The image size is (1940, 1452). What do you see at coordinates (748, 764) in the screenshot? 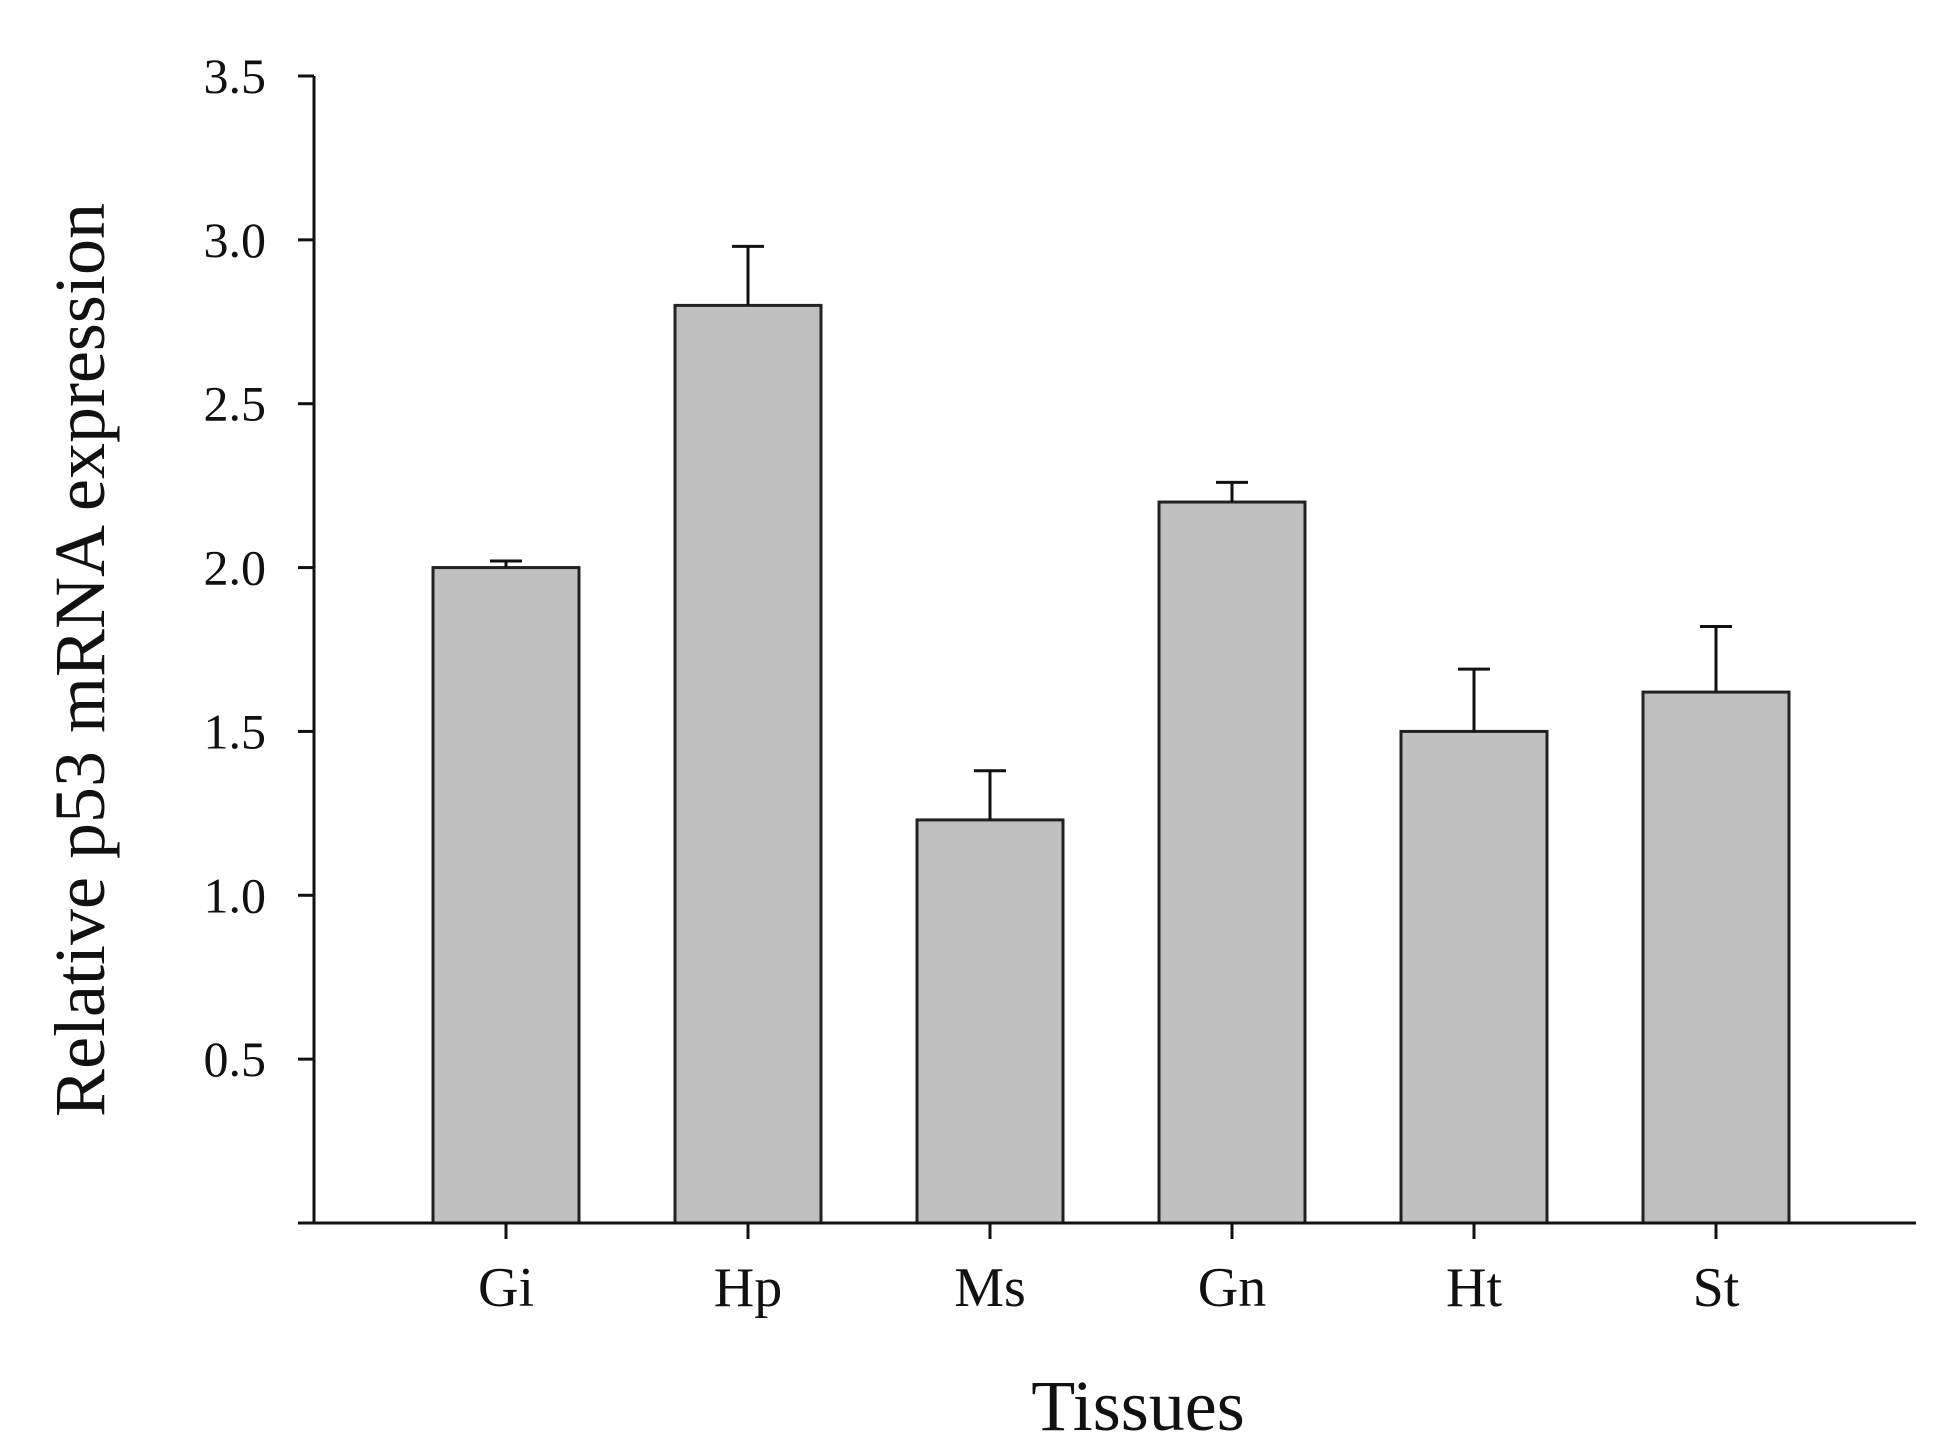
I see `bar-hp` at bounding box center [748, 764].